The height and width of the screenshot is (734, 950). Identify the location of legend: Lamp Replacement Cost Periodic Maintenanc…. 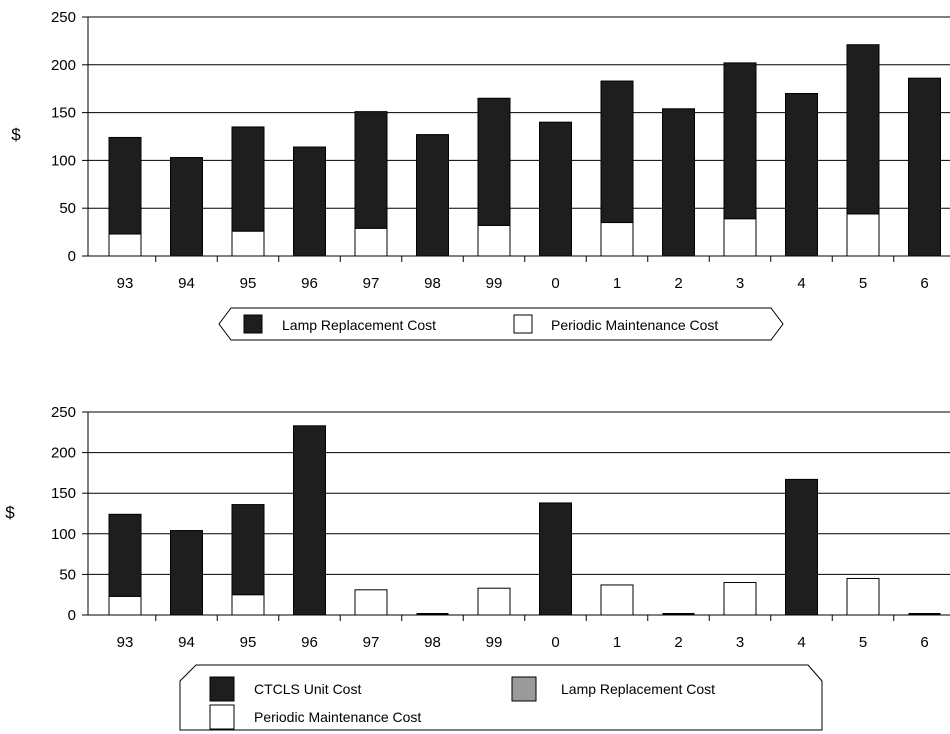
(501, 324).